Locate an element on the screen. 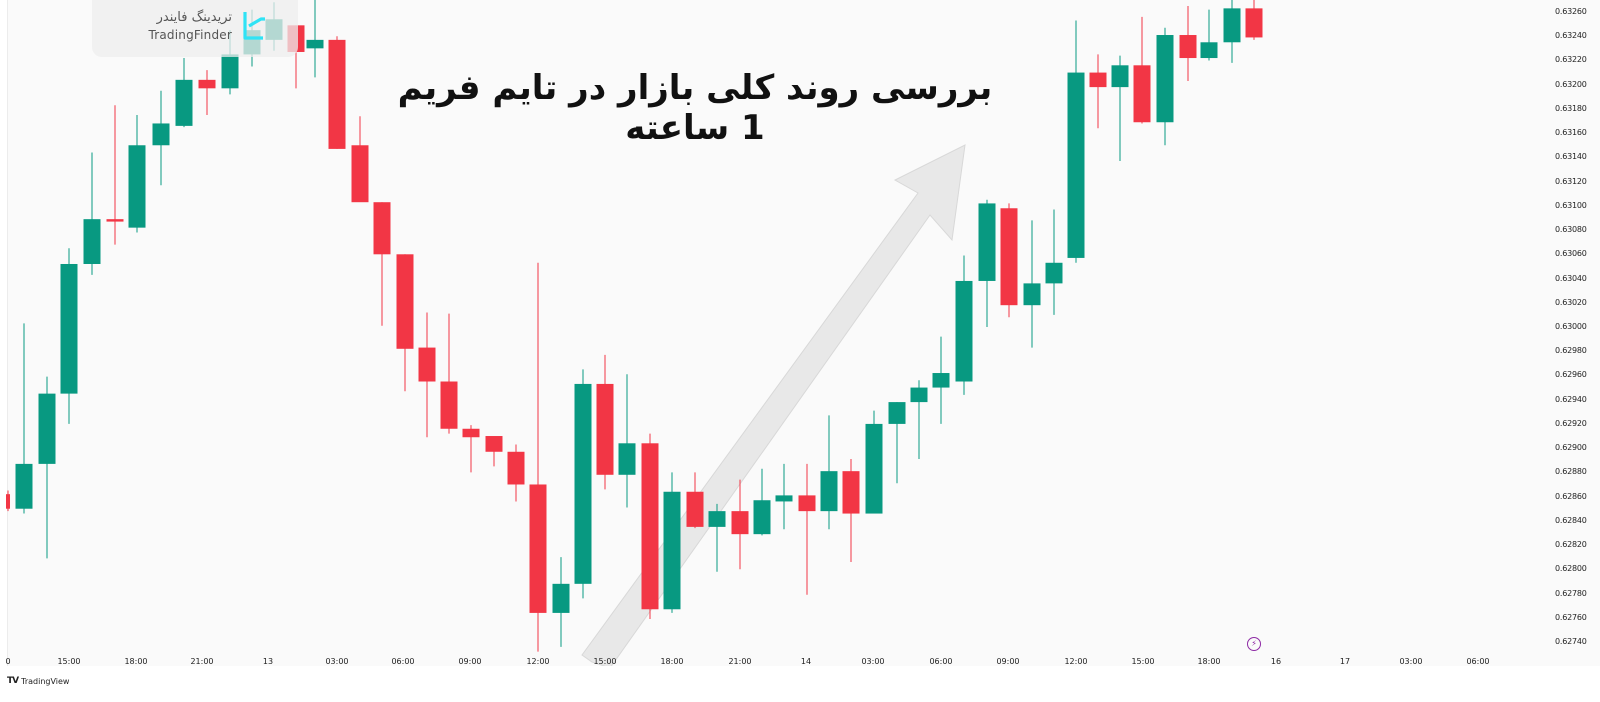 This screenshot has width=1600, height=702. tradingview-logo-icon: TV is located at coordinates (13, 681).